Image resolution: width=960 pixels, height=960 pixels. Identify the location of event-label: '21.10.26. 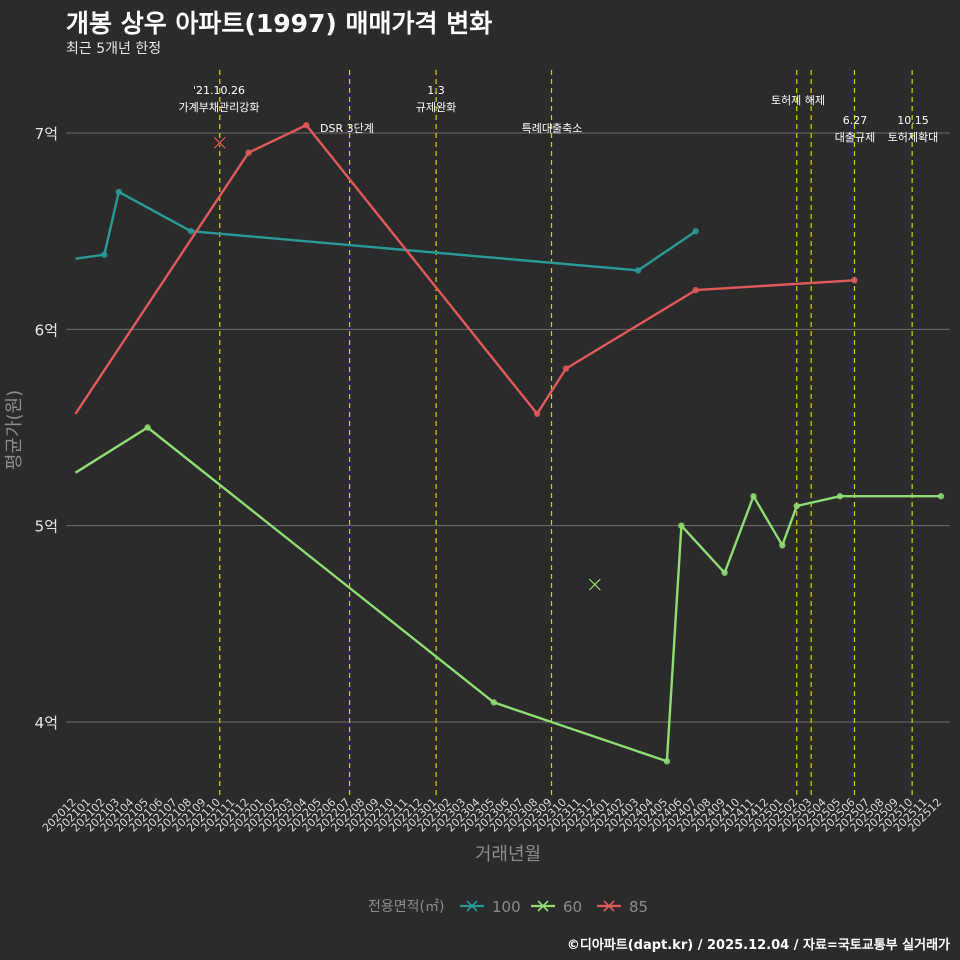
(219, 90).